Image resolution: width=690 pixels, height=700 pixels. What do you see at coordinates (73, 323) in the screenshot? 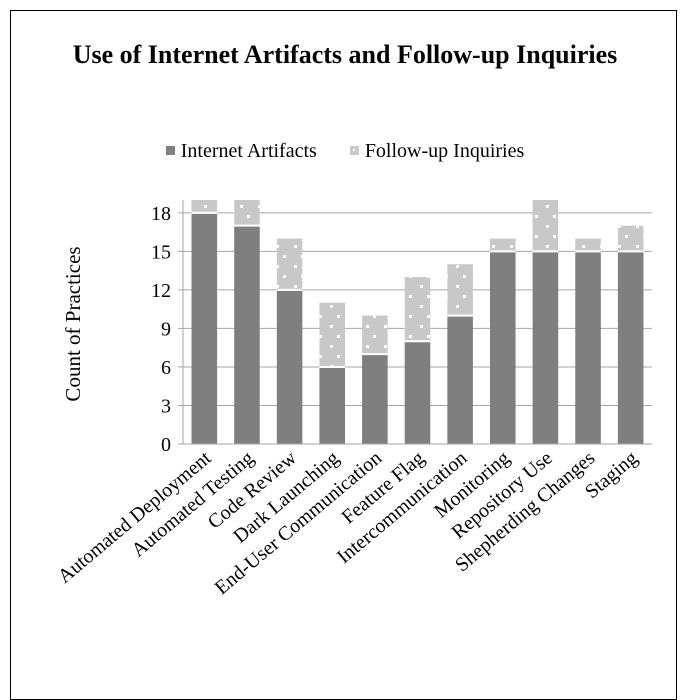
I see `y-axis-label: Count of Practices` at bounding box center [73, 323].